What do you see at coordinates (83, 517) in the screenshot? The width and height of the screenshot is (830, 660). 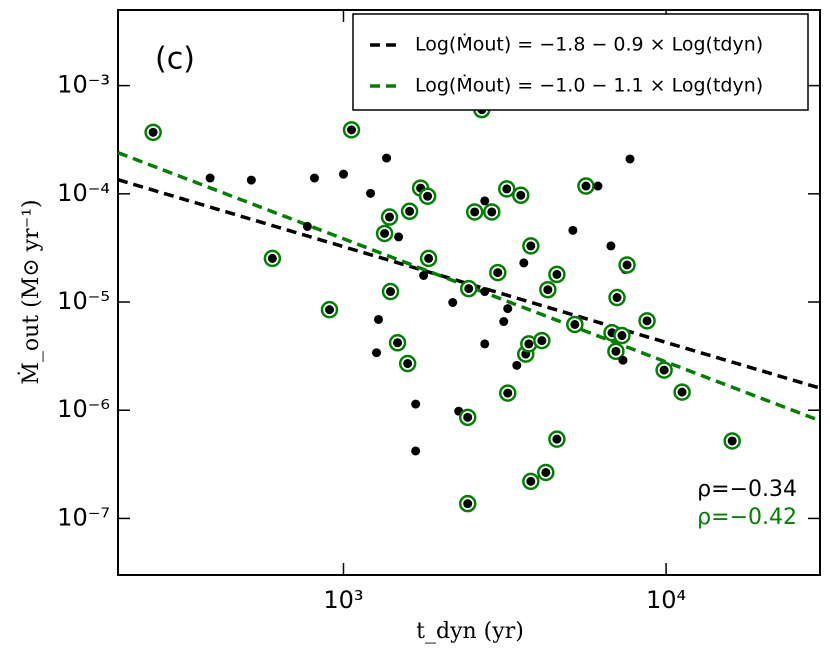 I see `y-tick-label: 10⁻⁷` at bounding box center [83, 517].